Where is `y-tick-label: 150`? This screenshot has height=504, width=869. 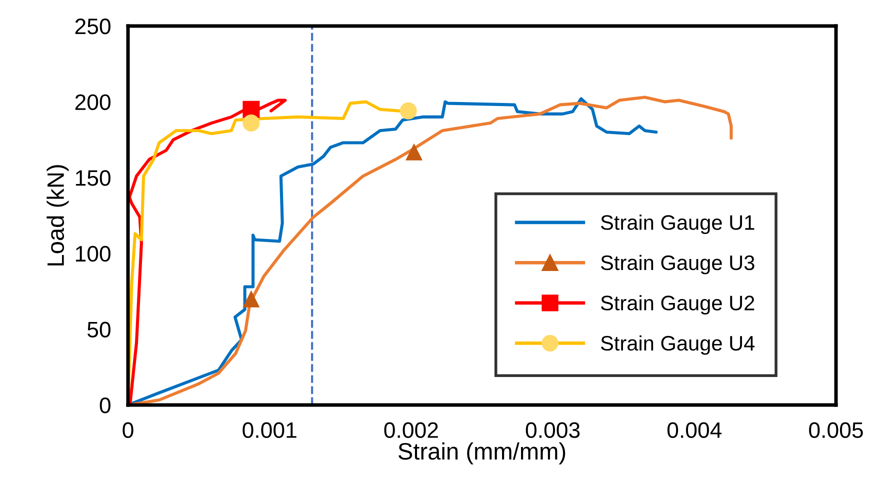 y-tick-label: 150 is located at coordinates (93, 178).